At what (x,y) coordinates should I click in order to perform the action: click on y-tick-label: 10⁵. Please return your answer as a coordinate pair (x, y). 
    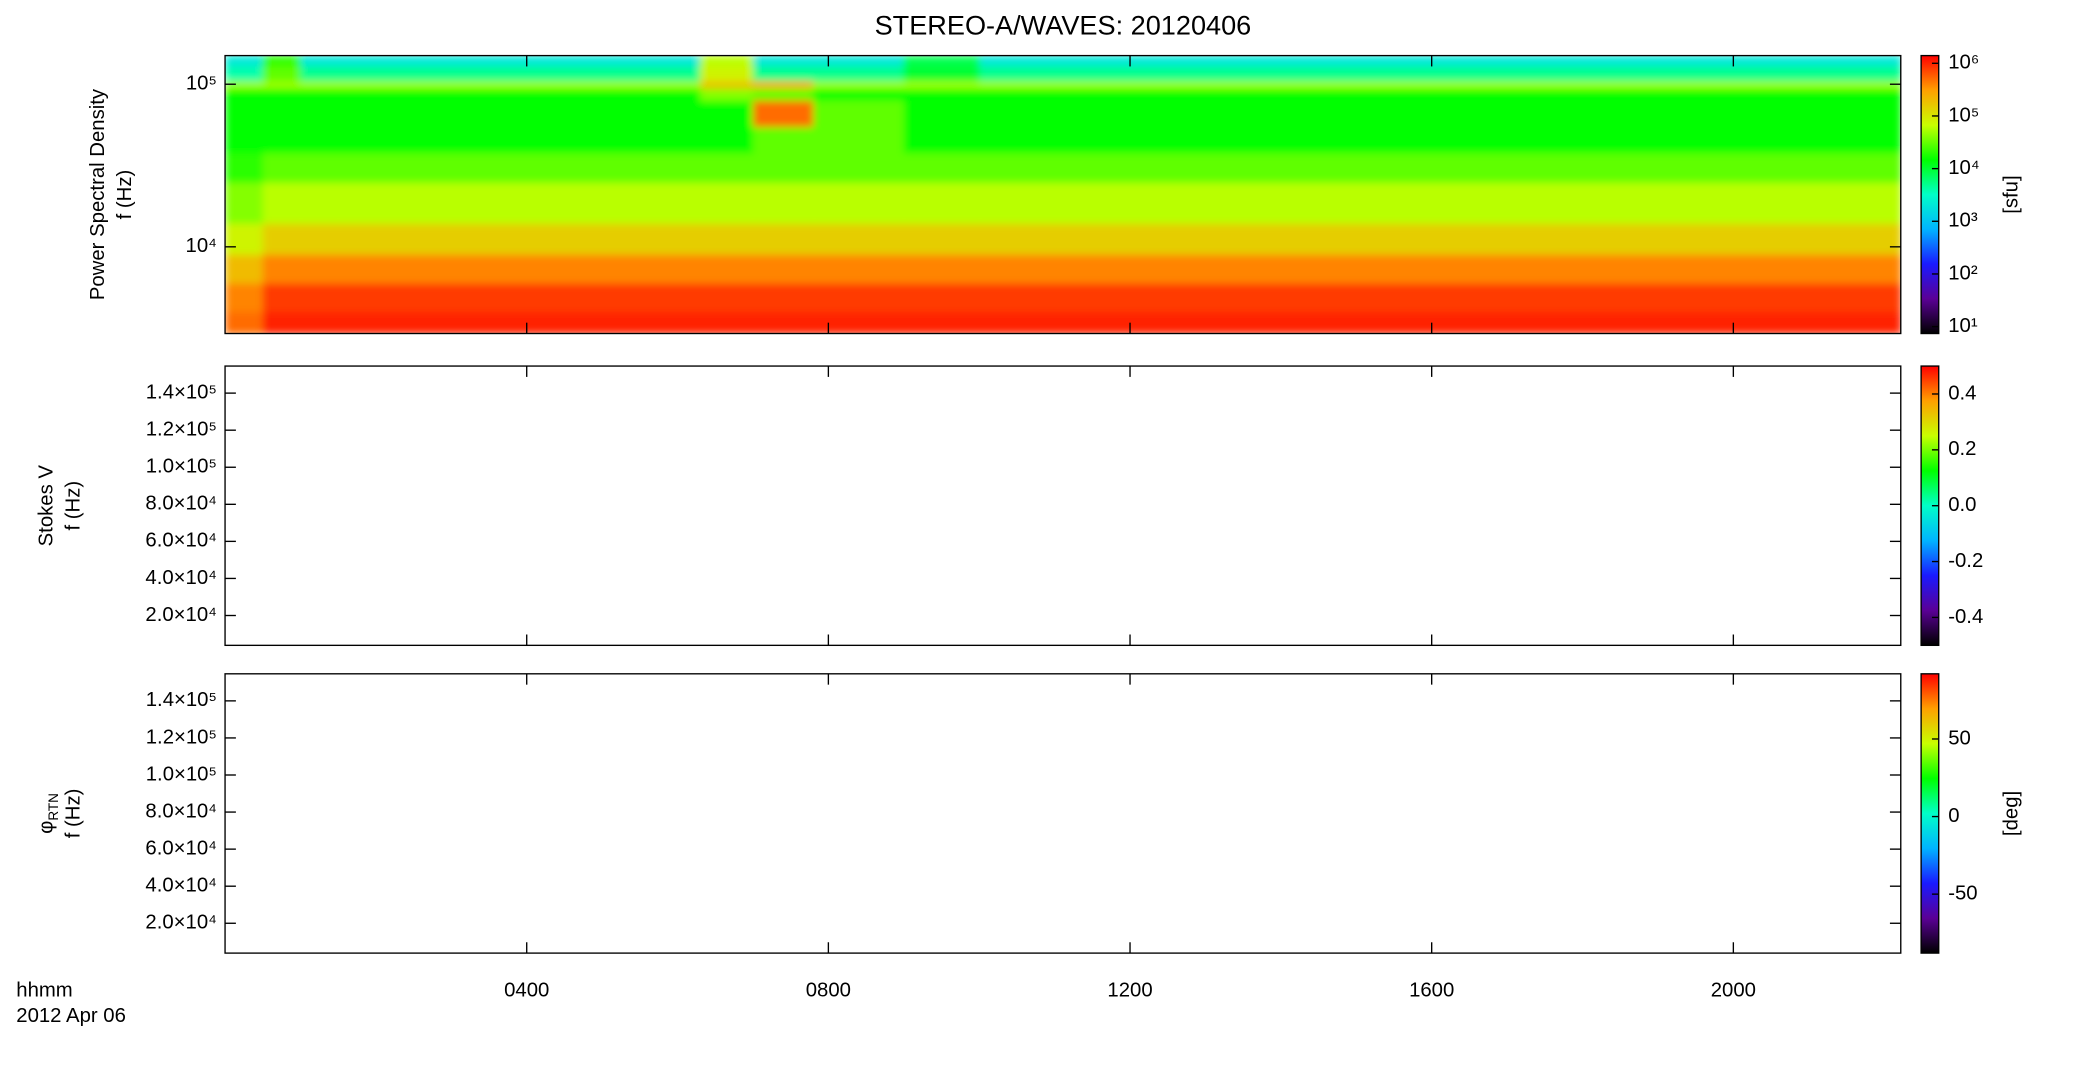
    Looking at the image, I should click on (201, 84).